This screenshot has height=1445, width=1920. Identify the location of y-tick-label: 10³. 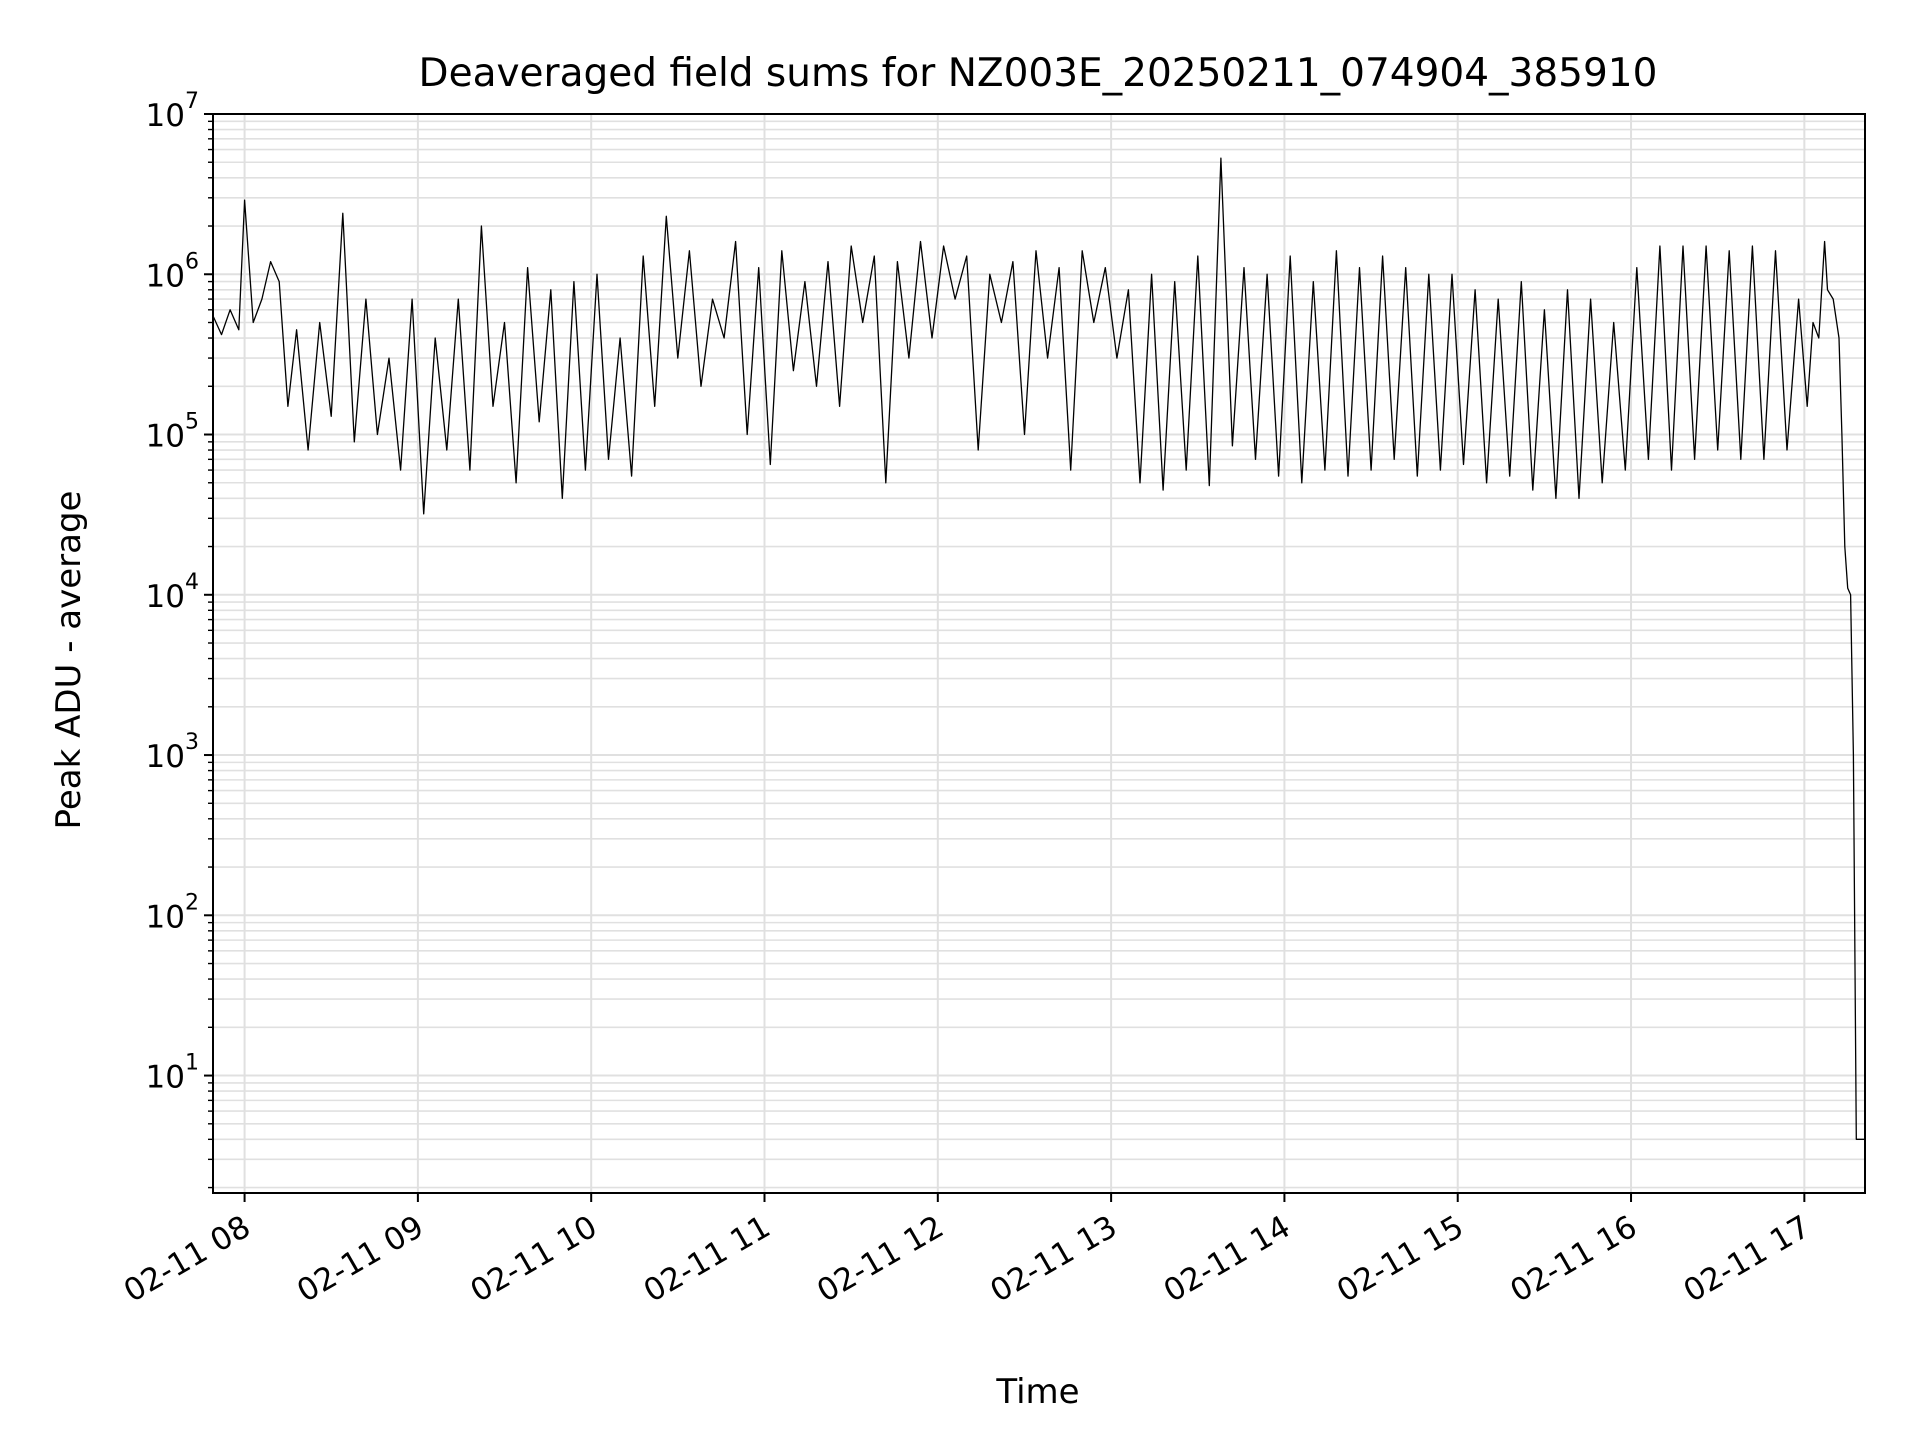
(172, 752).